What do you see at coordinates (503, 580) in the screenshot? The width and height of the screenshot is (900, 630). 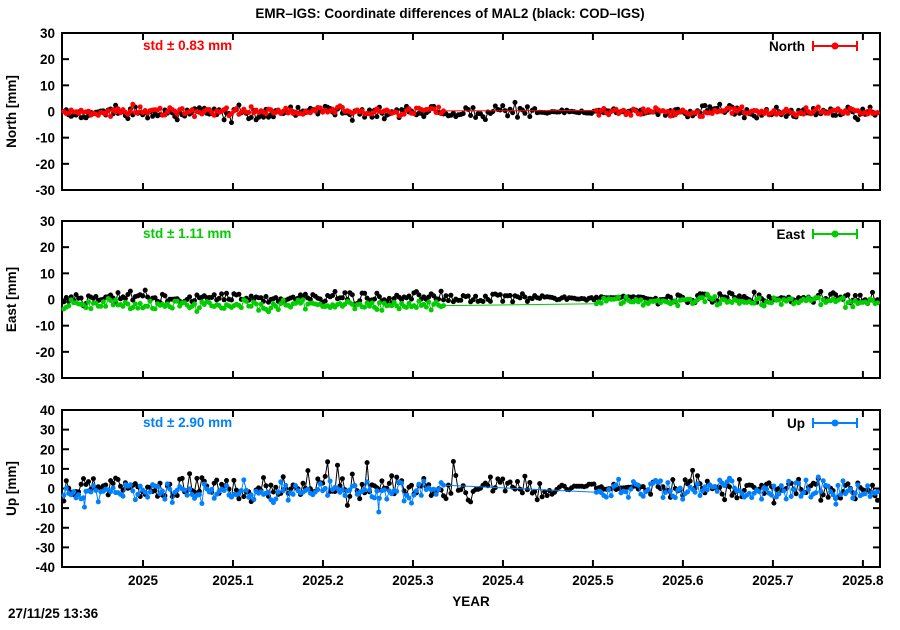 I see `x-tick-label: 2025.4` at bounding box center [503, 580].